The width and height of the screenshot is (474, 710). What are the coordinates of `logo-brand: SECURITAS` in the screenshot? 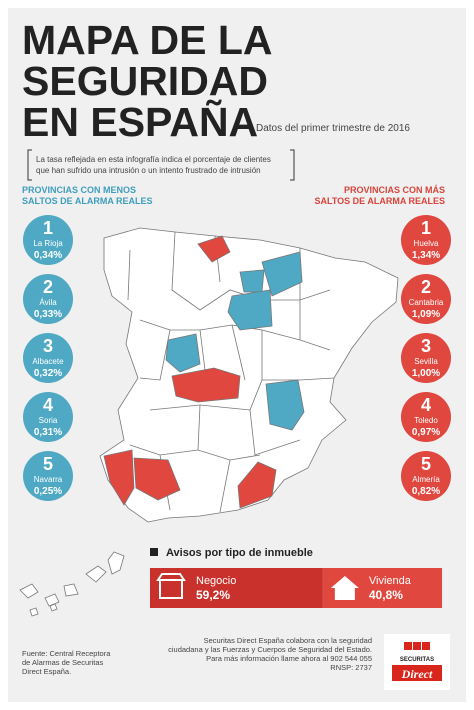 It's located at (417, 660).